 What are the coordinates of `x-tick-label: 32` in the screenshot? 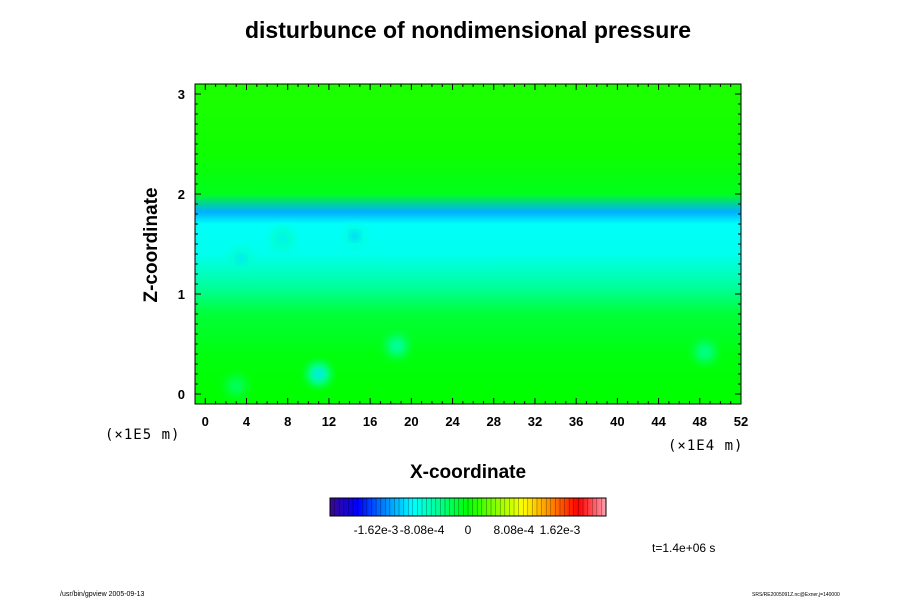 It's located at (535, 421).